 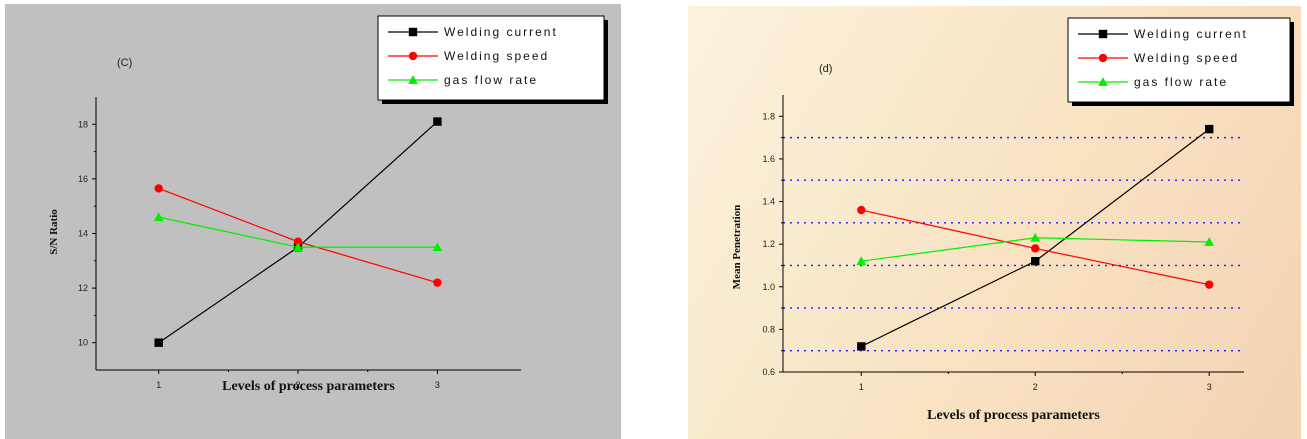 What do you see at coordinates (437, 385) in the screenshot?
I see `chart-c-x-tick-label: 3` at bounding box center [437, 385].